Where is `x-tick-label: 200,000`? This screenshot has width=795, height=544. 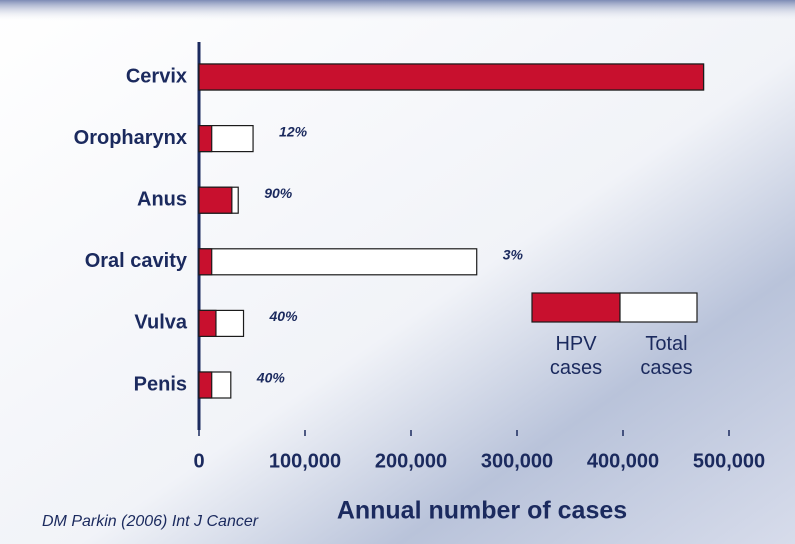
x-tick-label: 200,000 is located at coordinates (411, 461).